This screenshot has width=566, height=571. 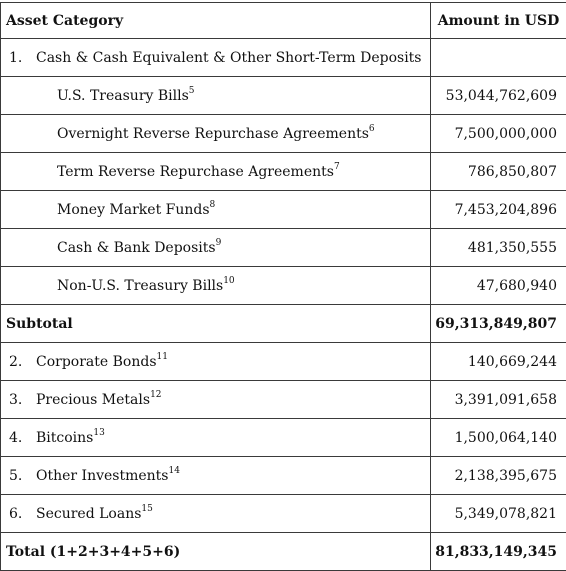 I want to click on footnote-ref: 7, so click(x=337, y=167).